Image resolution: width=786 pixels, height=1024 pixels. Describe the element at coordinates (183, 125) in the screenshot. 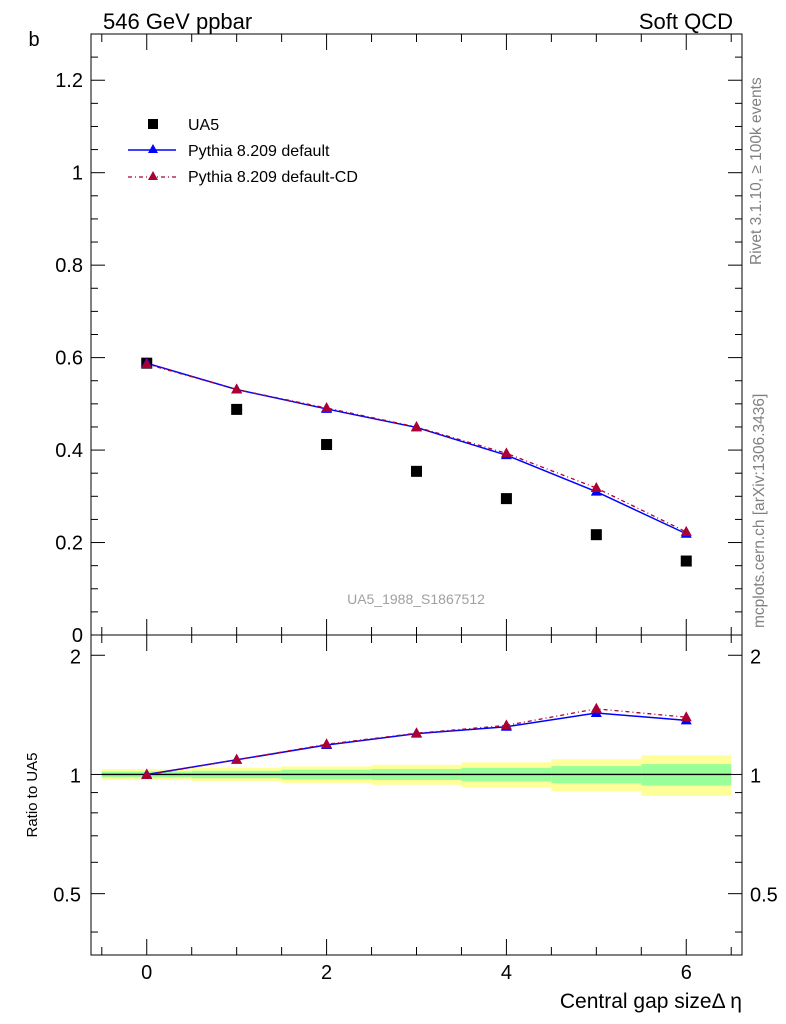

I see `legend-entry-ua5: UA5` at that location.